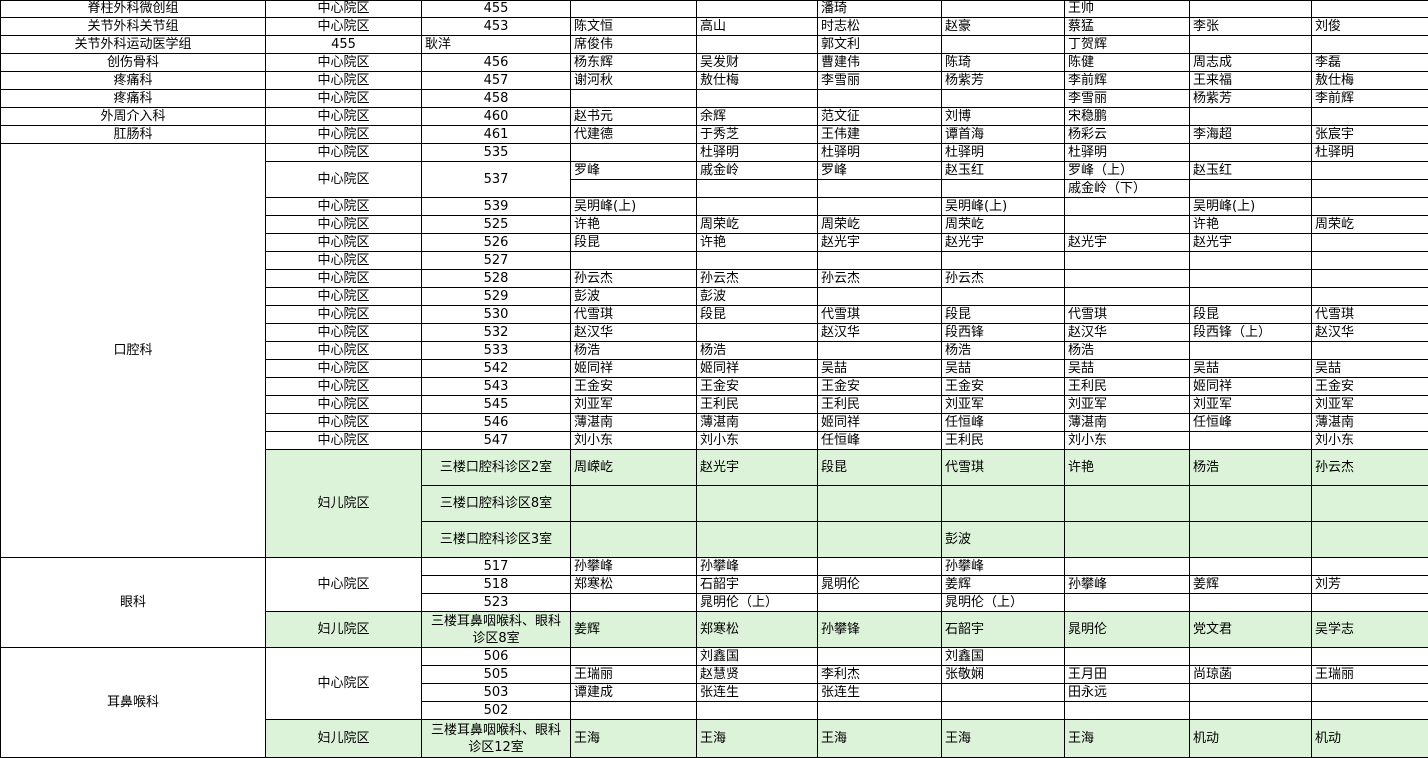  Describe the element at coordinates (1251, 739) in the screenshot. I see `doctor-cell: 机动` at that location.